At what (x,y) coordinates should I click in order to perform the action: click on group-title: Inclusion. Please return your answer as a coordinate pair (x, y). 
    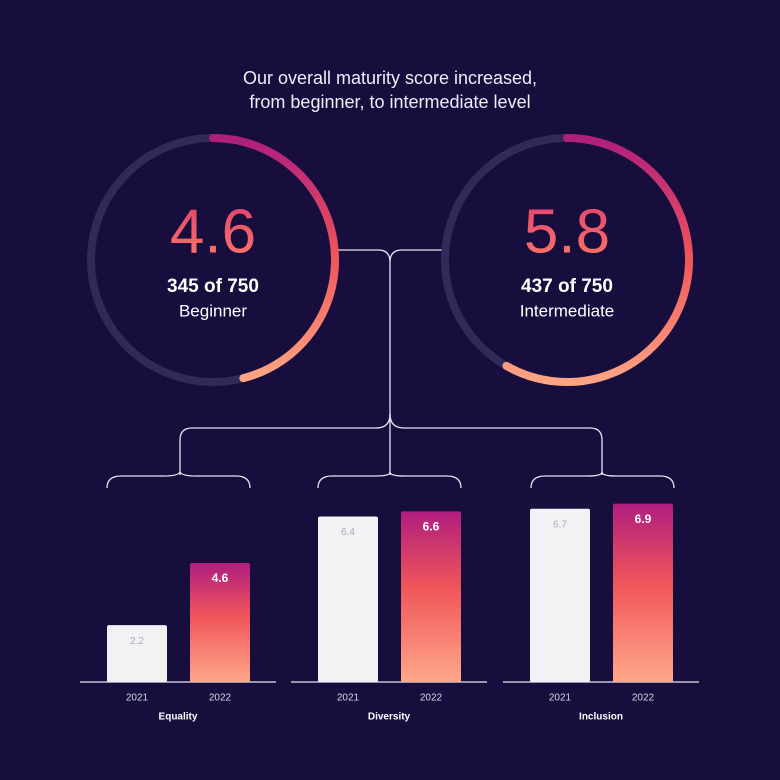
    Looking at the image, I should click on (601, 717).